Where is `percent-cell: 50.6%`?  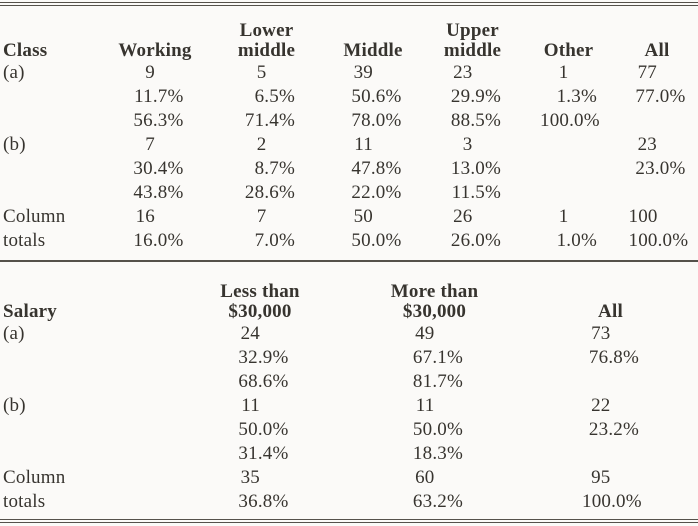
percent-cell: 50.6% is located at coordinates (376, 96).